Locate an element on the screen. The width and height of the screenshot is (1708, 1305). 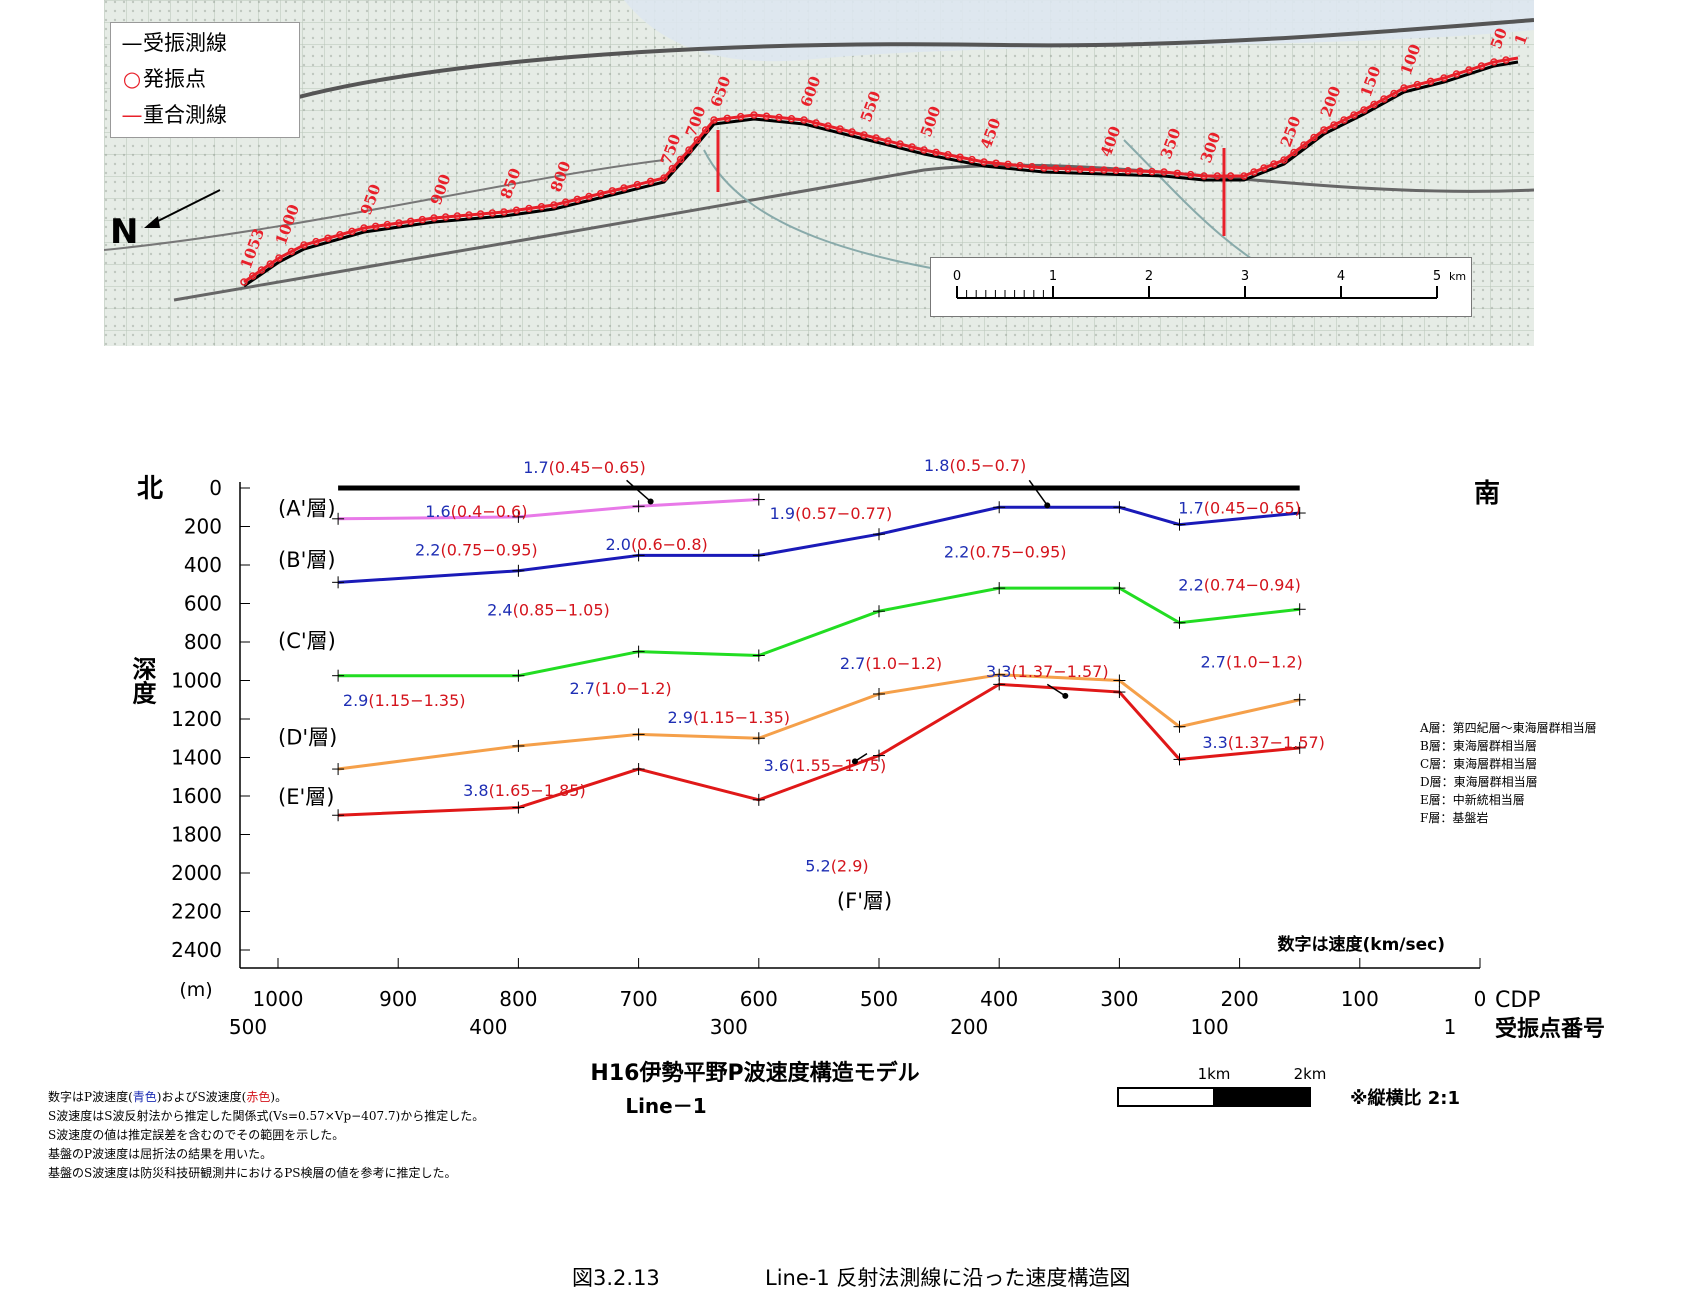
figure-caption: 図3.2.13 Line-1 反射法測線に沿った速度構造図 is located at coordinates (854, 1277).